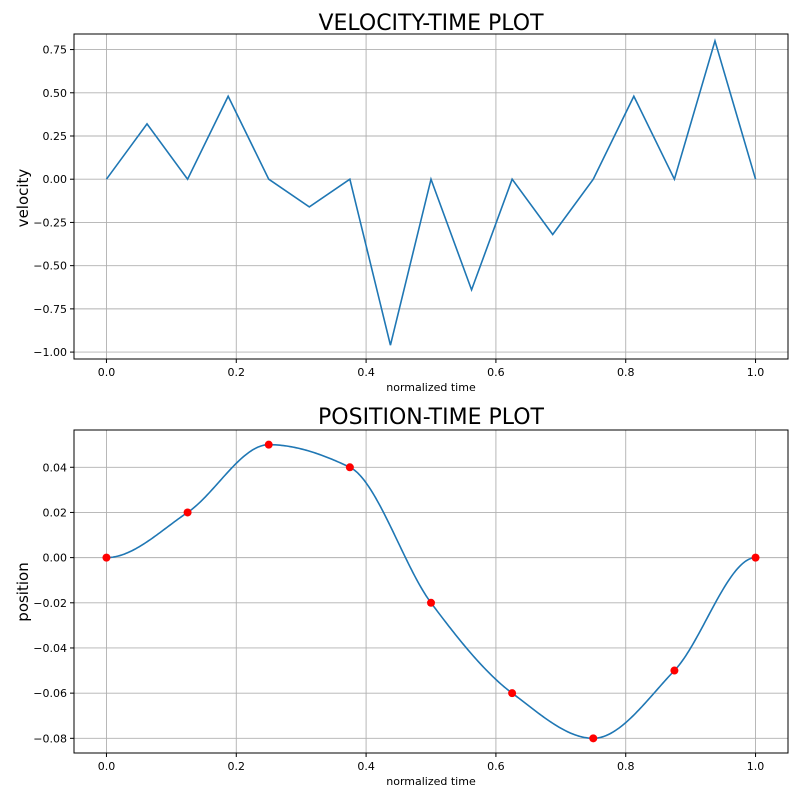  I want to click on y-tick-label: 0.04, so click(55, 467).